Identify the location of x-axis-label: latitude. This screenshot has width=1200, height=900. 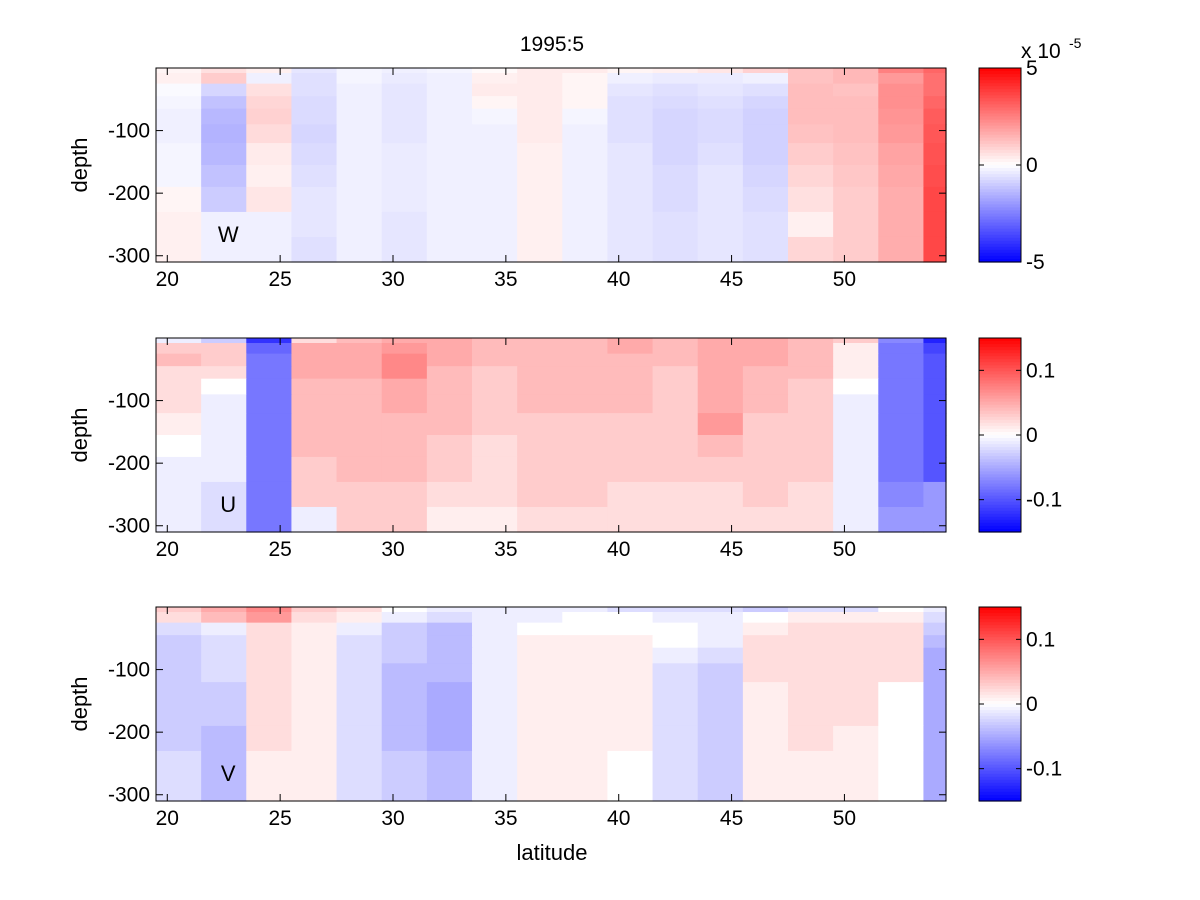
(552, 852).